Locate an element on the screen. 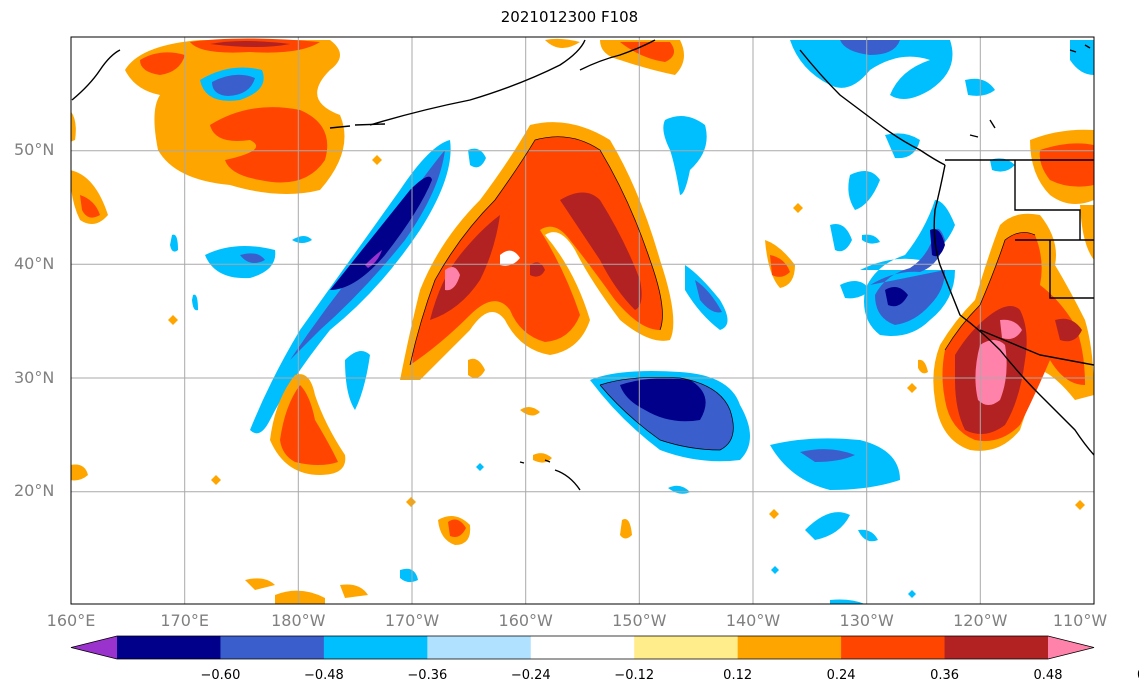 The height and width of the screenshot is (698, 1139). map-title: 2021012300 F108 is located at coordinates (569, 17).